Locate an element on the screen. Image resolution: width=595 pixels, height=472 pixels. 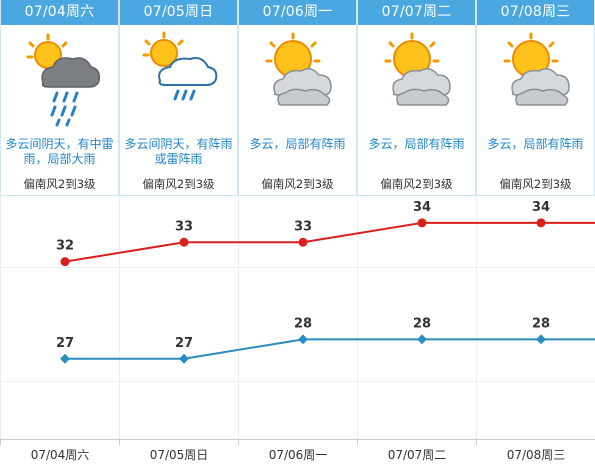
forecast-date: 07/07周二 is located at coordinates (416, 12).